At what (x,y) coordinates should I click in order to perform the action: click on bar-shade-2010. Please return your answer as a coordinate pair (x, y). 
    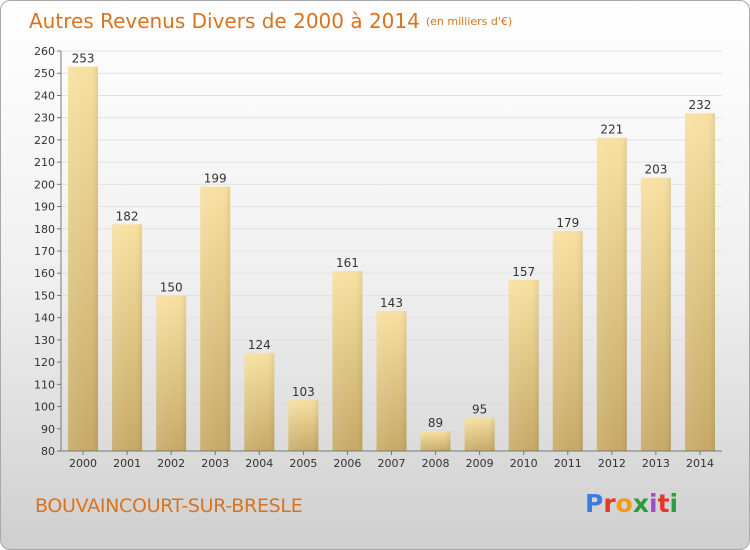
    Looking at the image, I should click on (523, 365).